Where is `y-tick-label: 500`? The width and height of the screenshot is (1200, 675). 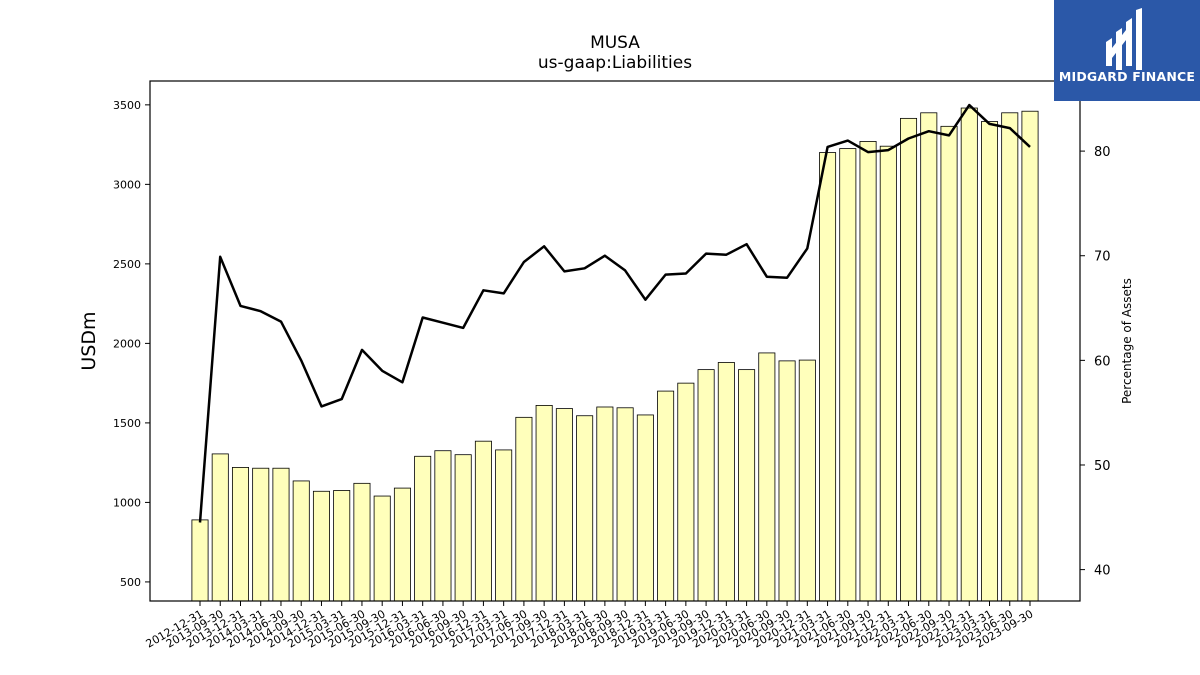 y-tick-label: 500 is located at coordinates (130, 582).